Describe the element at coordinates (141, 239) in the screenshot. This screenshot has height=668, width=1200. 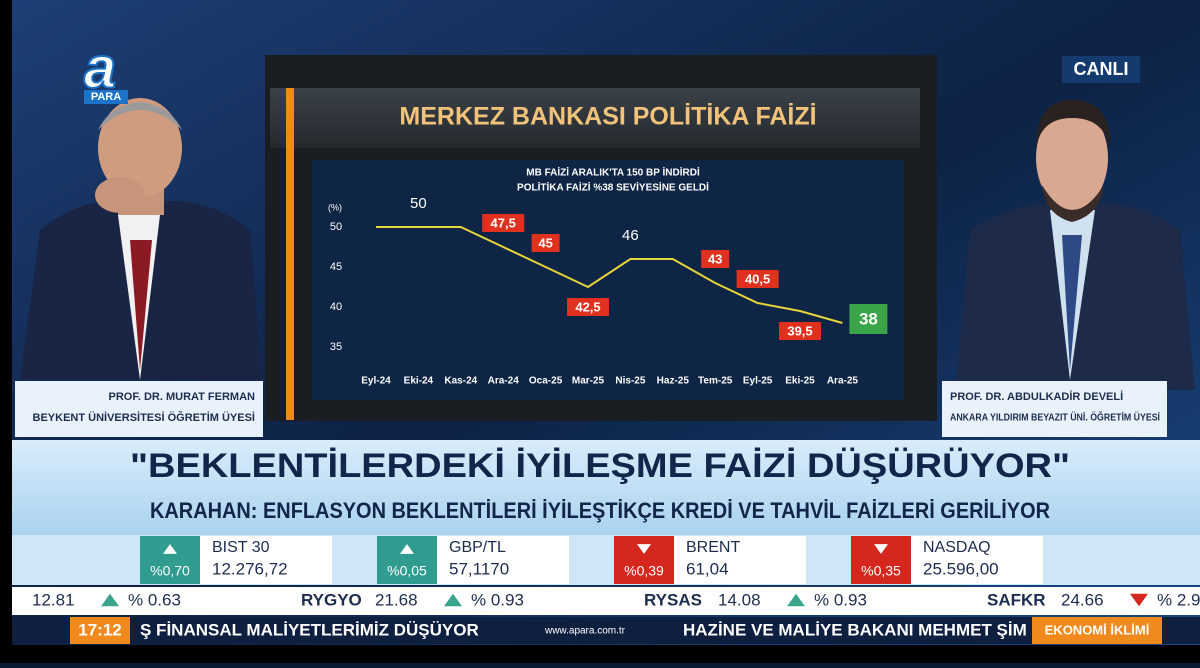
I see `left-guest` at that location.